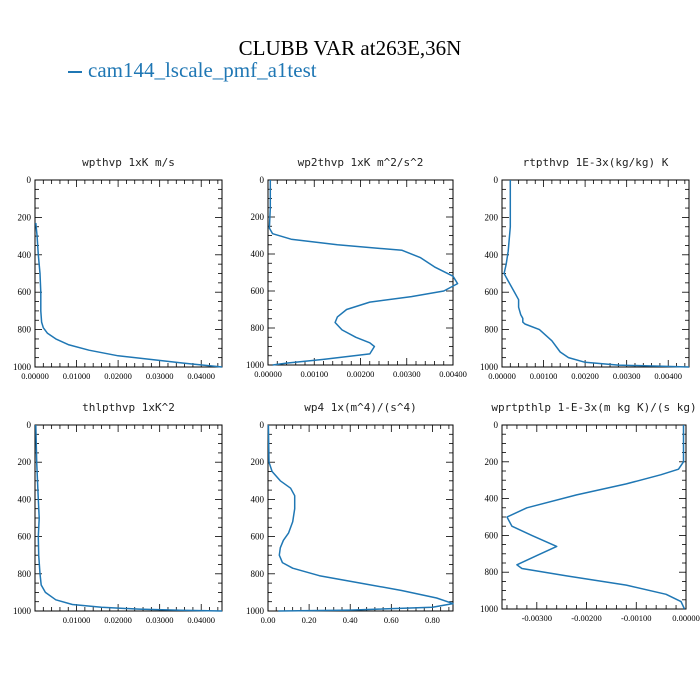 The image size is (700, 700). What do you see at coordinates (360, 407) in the screenshot?
I see `chart-title: wp4 1x(m^4)/(s^4)` at bounding box center [360, 407].